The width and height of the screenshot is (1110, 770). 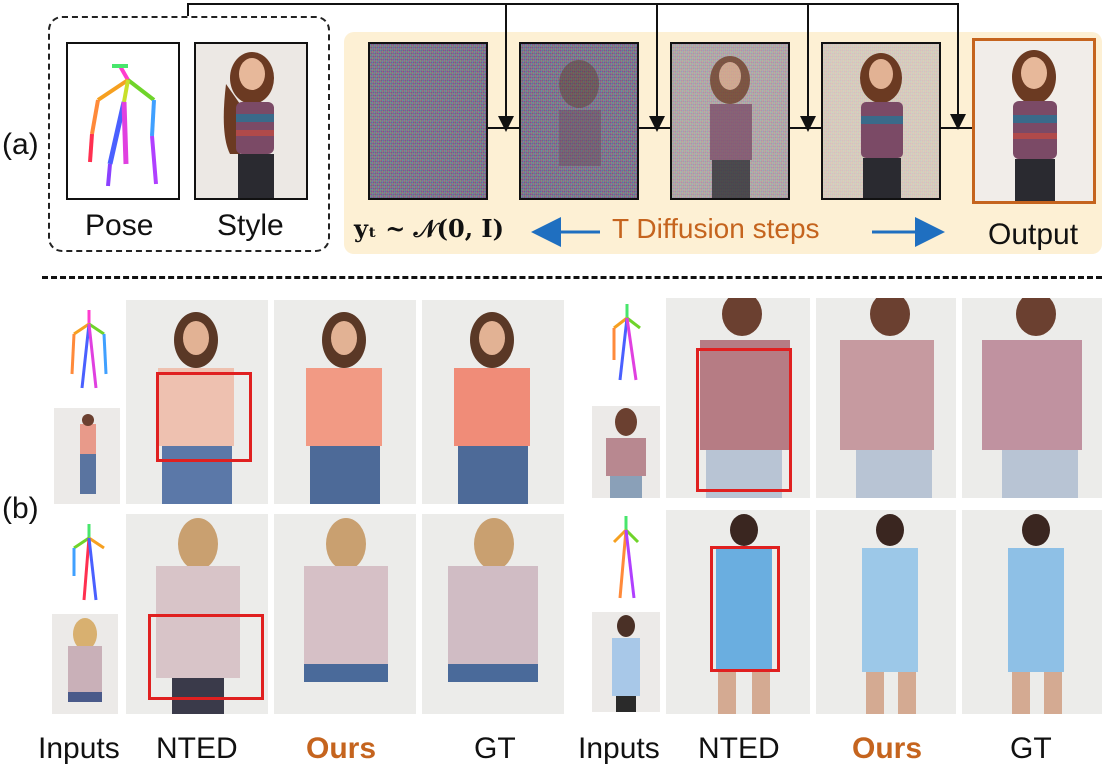 I want to click on style-caption: Style, so click(x=250, y=225).